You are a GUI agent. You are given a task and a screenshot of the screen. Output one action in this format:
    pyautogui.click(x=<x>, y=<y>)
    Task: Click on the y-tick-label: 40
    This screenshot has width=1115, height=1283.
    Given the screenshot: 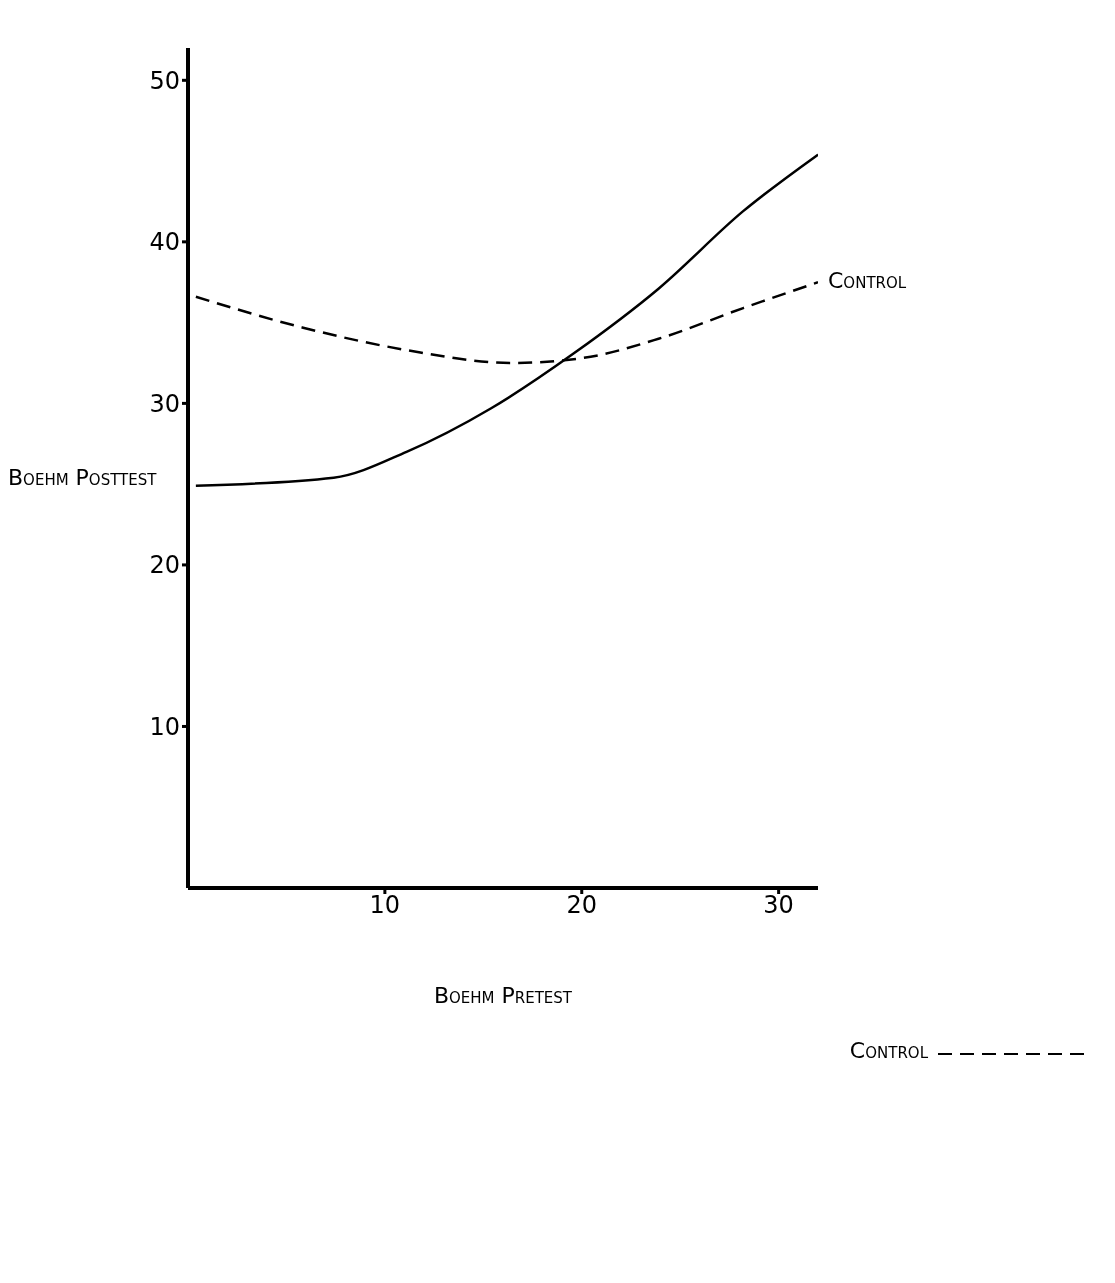 What is the action you would take?
    pyautogui.click(x=164, y=242)
    